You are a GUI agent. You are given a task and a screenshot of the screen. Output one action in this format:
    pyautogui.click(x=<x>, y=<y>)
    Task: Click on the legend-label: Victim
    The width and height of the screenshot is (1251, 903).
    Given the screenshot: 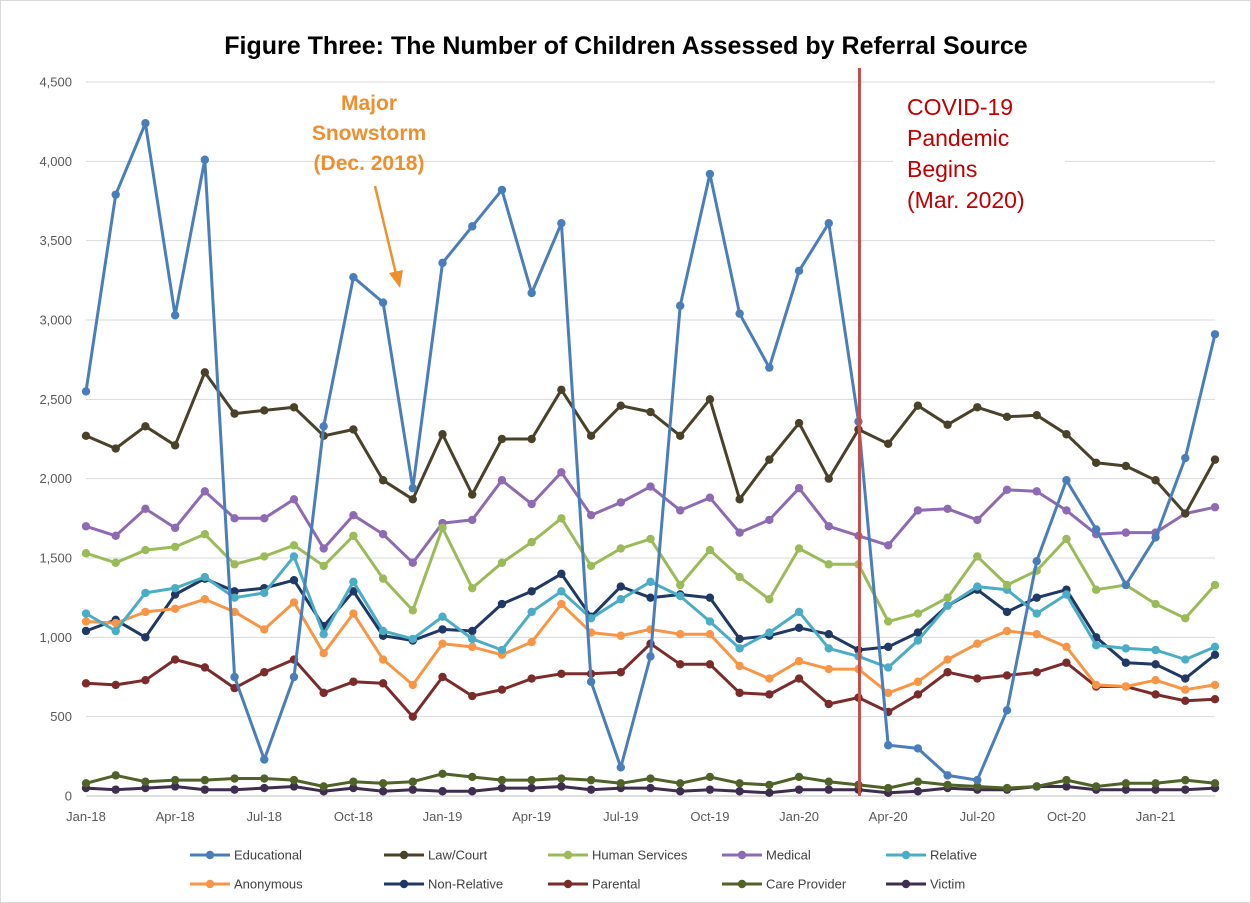 What is the action you would take?
    pyautogui.click(x=947, y=884)
    